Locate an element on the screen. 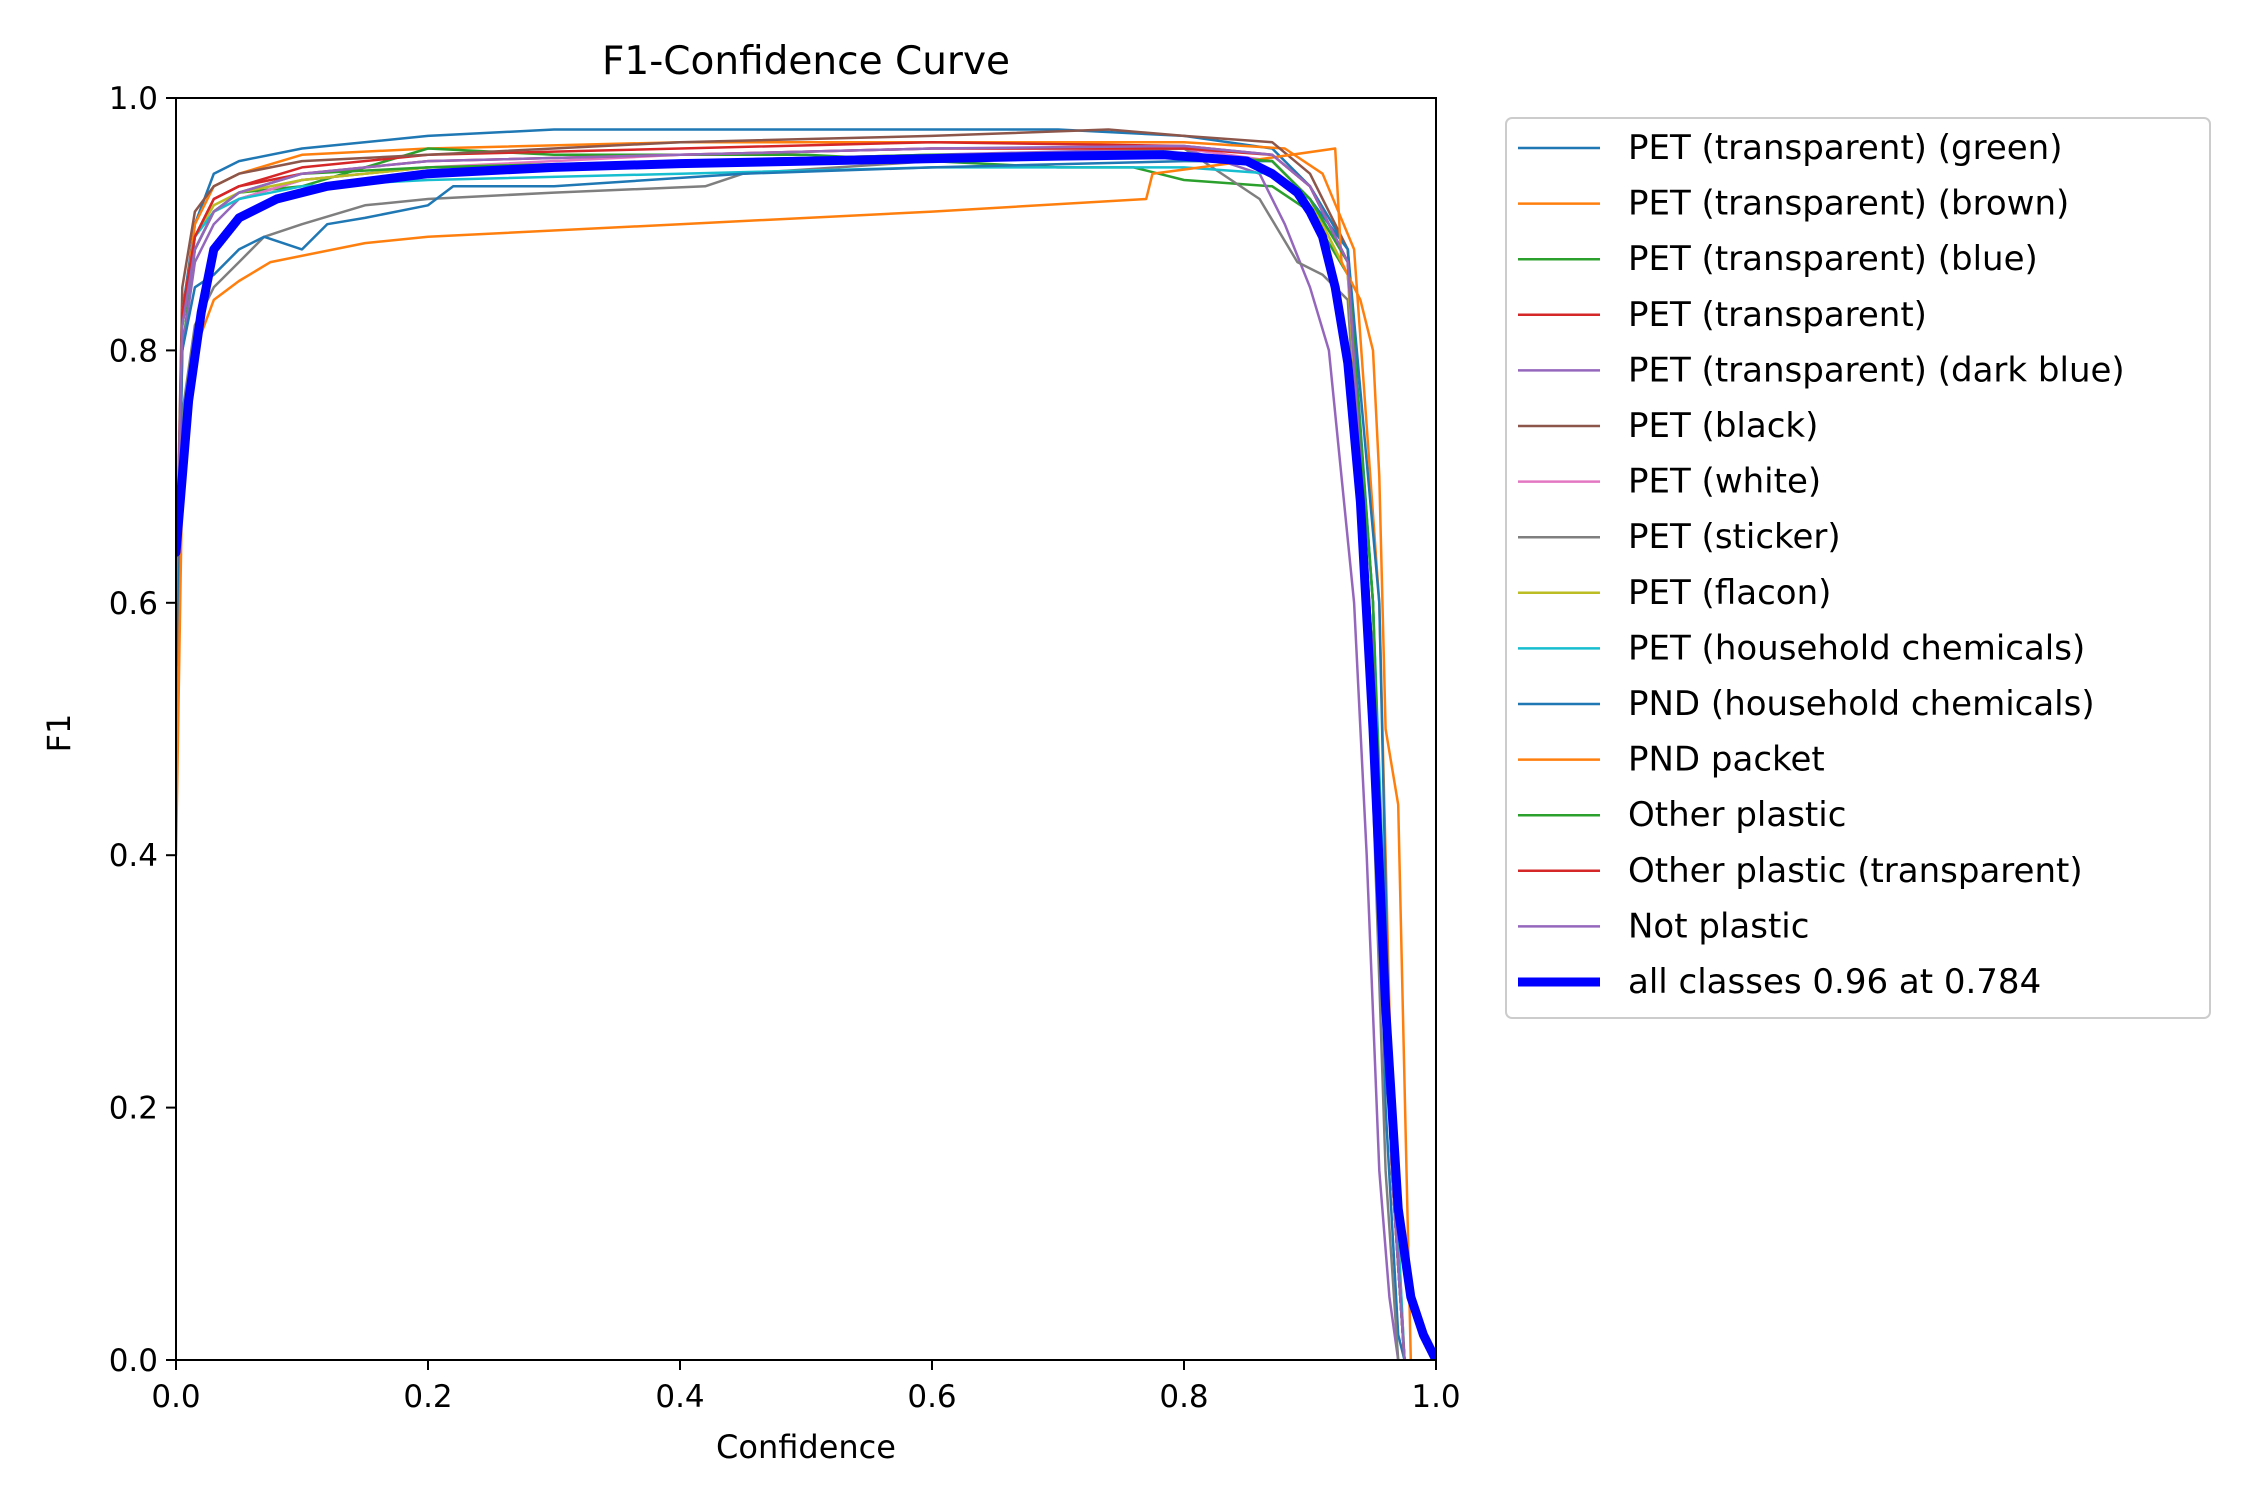 This screenshot has height=1504, width=2250. legend-label: PET (white) is located at coordinates (1724, 482).